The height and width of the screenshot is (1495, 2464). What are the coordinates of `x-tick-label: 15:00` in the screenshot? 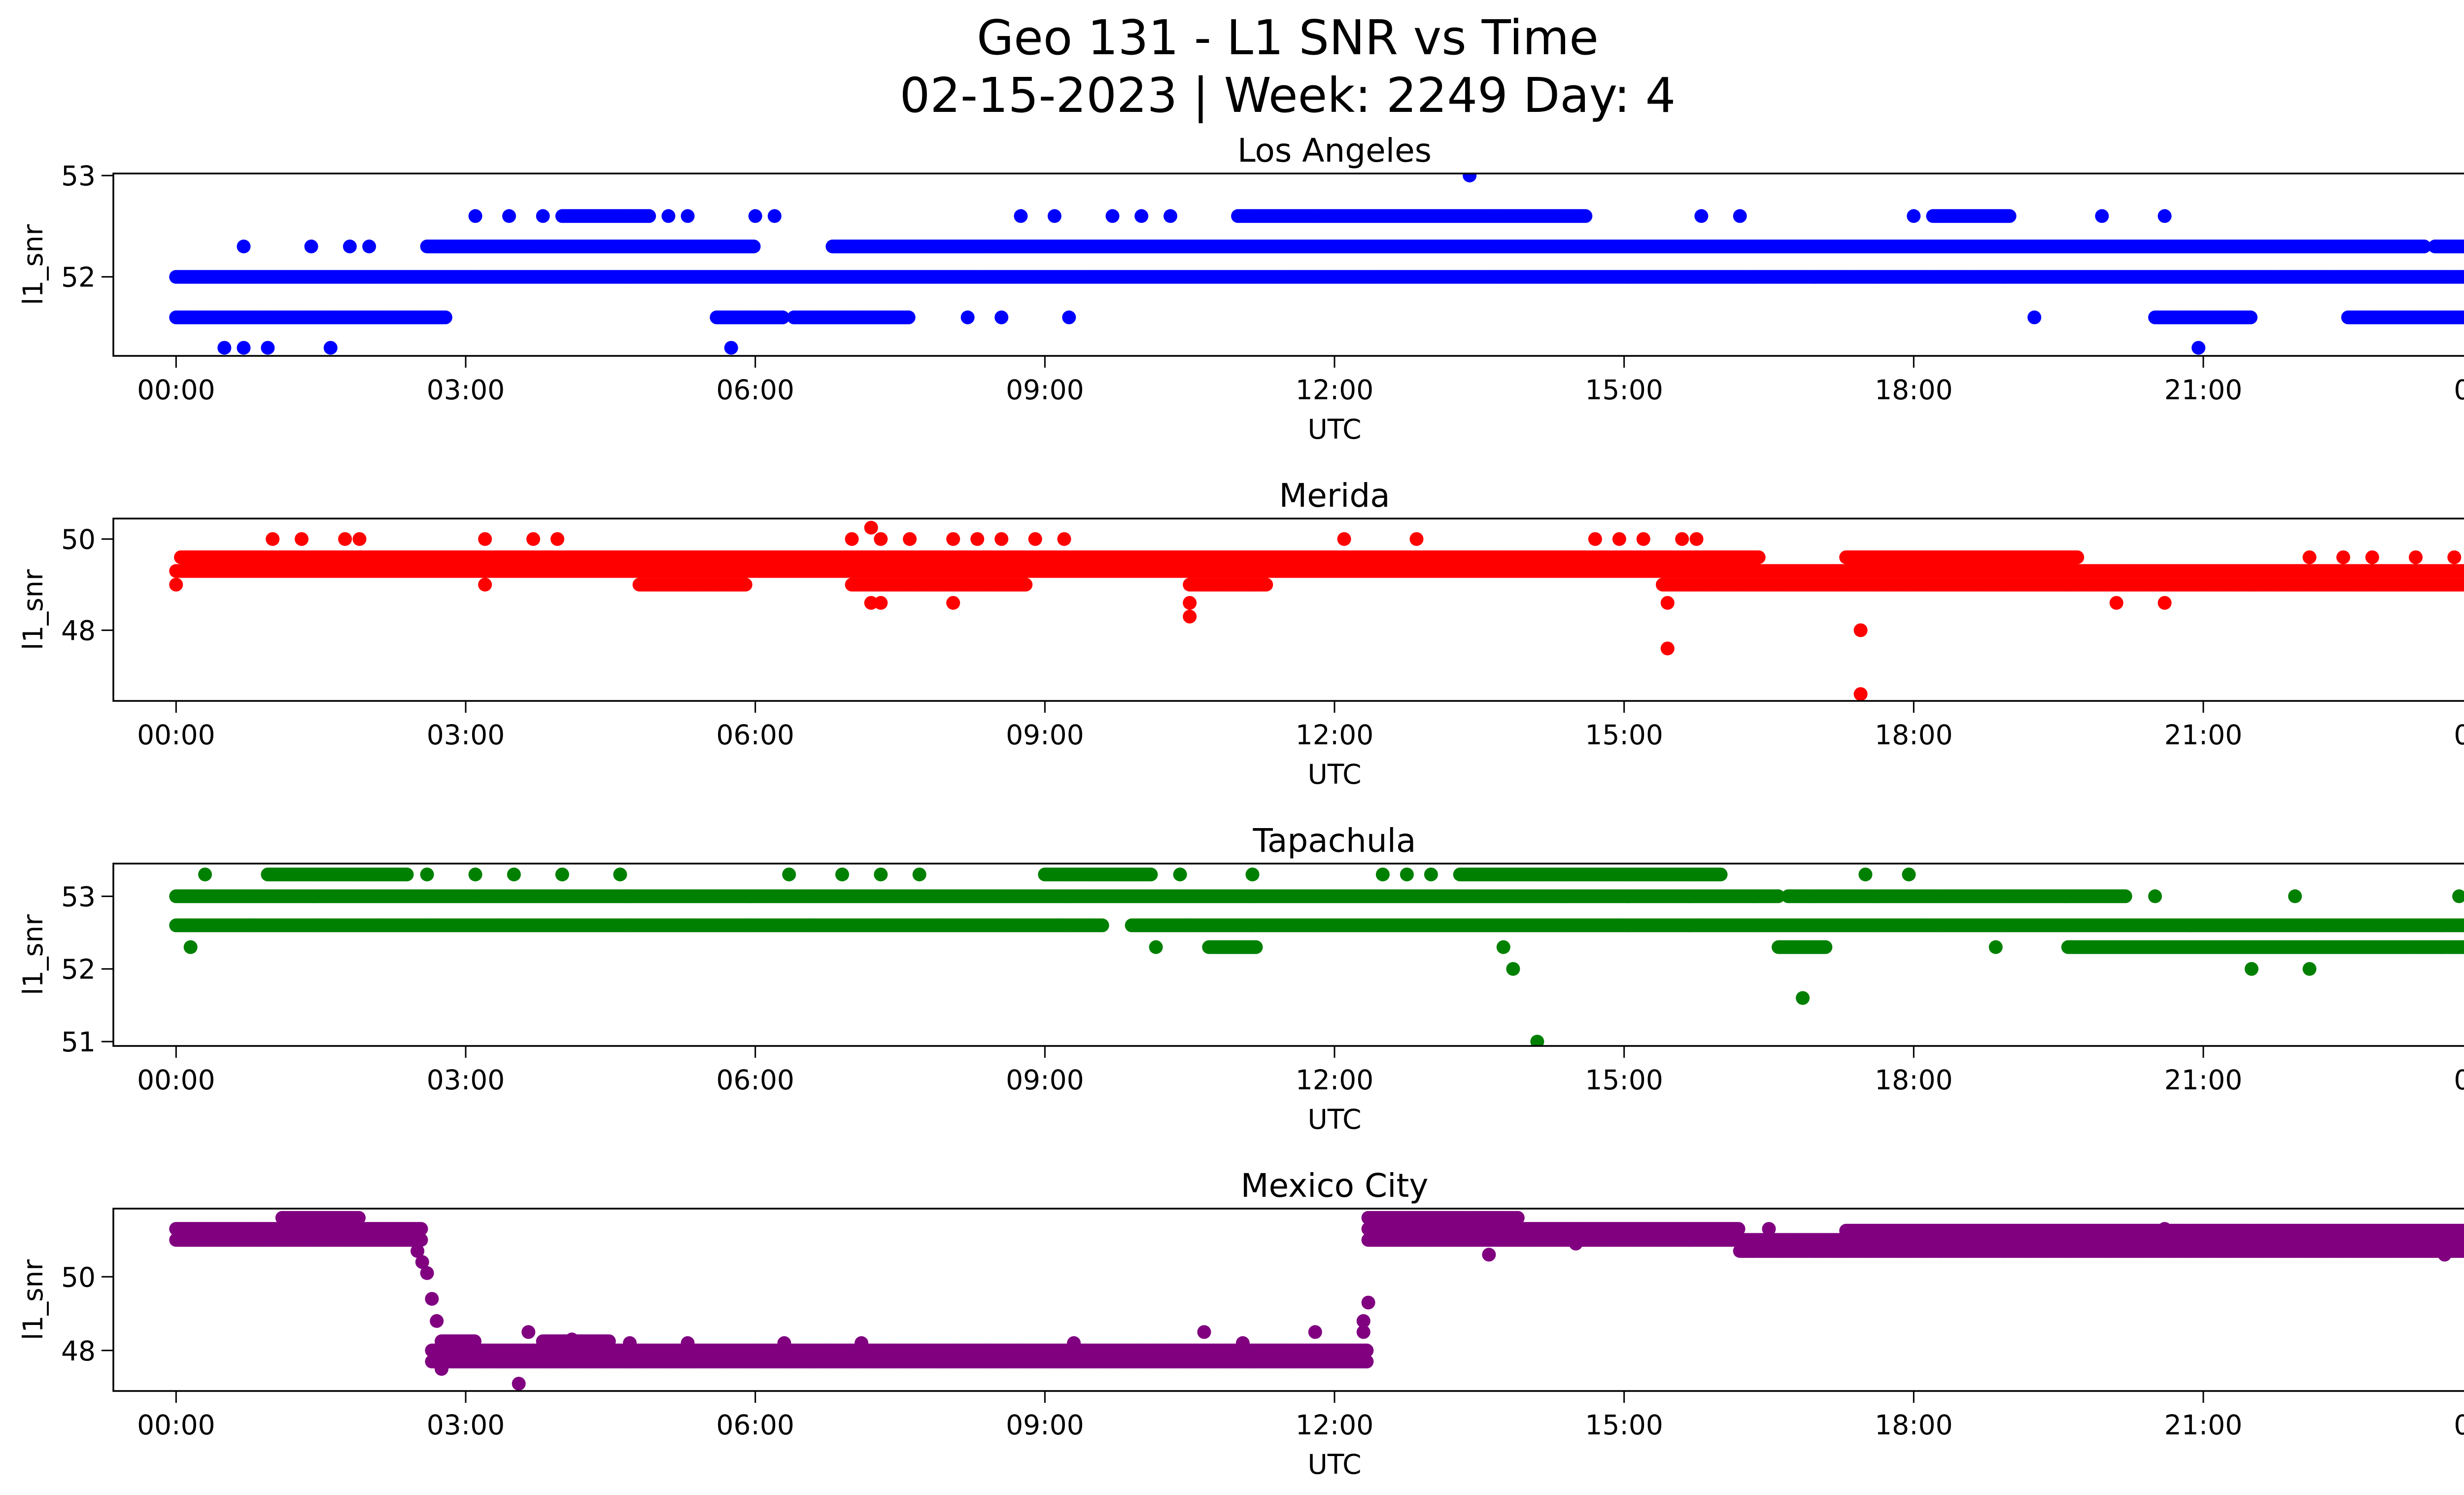 It's located at (1624, 390).